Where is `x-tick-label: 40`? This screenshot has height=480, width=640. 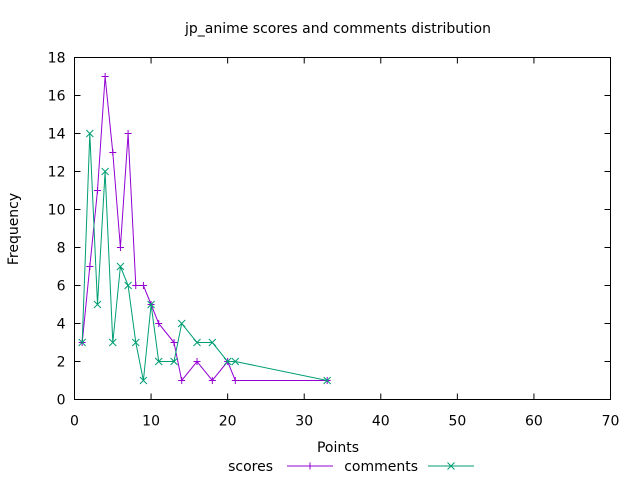 x-tick-label: 40 is located at coordinates (381, 422).